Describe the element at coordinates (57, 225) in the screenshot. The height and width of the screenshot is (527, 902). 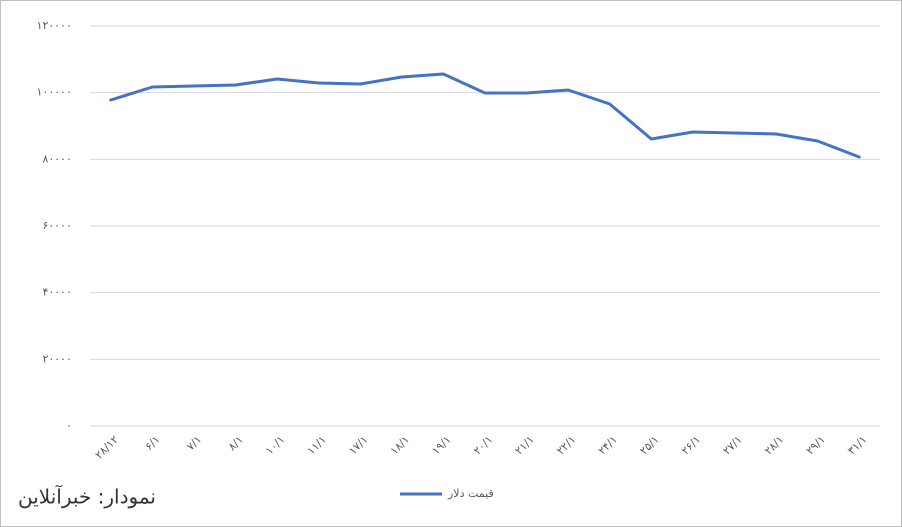
I see `y-tick-label: ۶۰۰۰۰` at that location.